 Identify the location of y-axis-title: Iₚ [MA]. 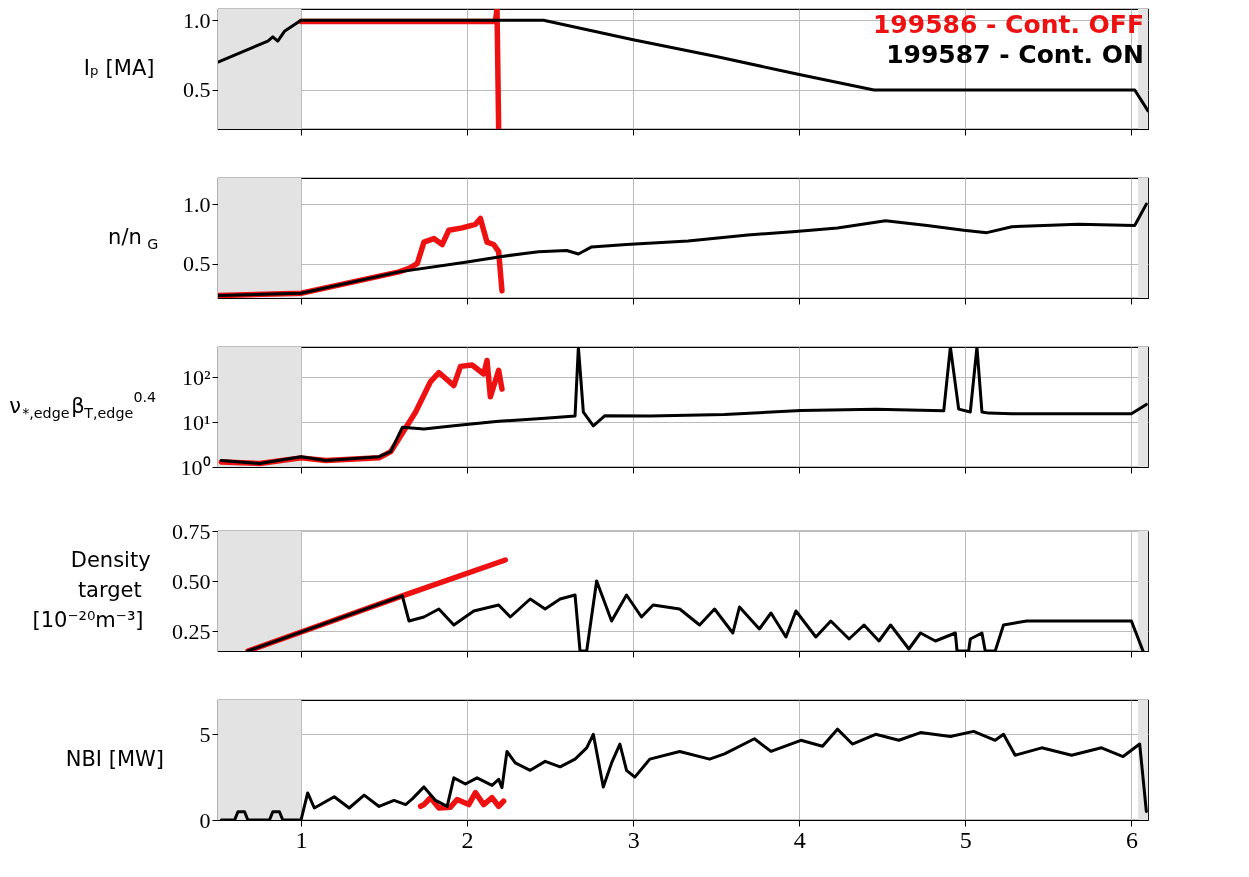
(119, 68).